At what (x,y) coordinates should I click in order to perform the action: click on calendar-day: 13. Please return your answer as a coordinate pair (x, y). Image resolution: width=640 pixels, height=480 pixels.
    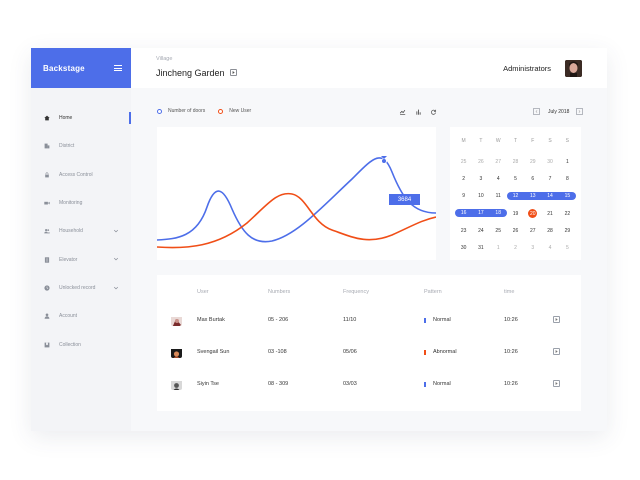
    Looking at the image, I should click on (533, 196).